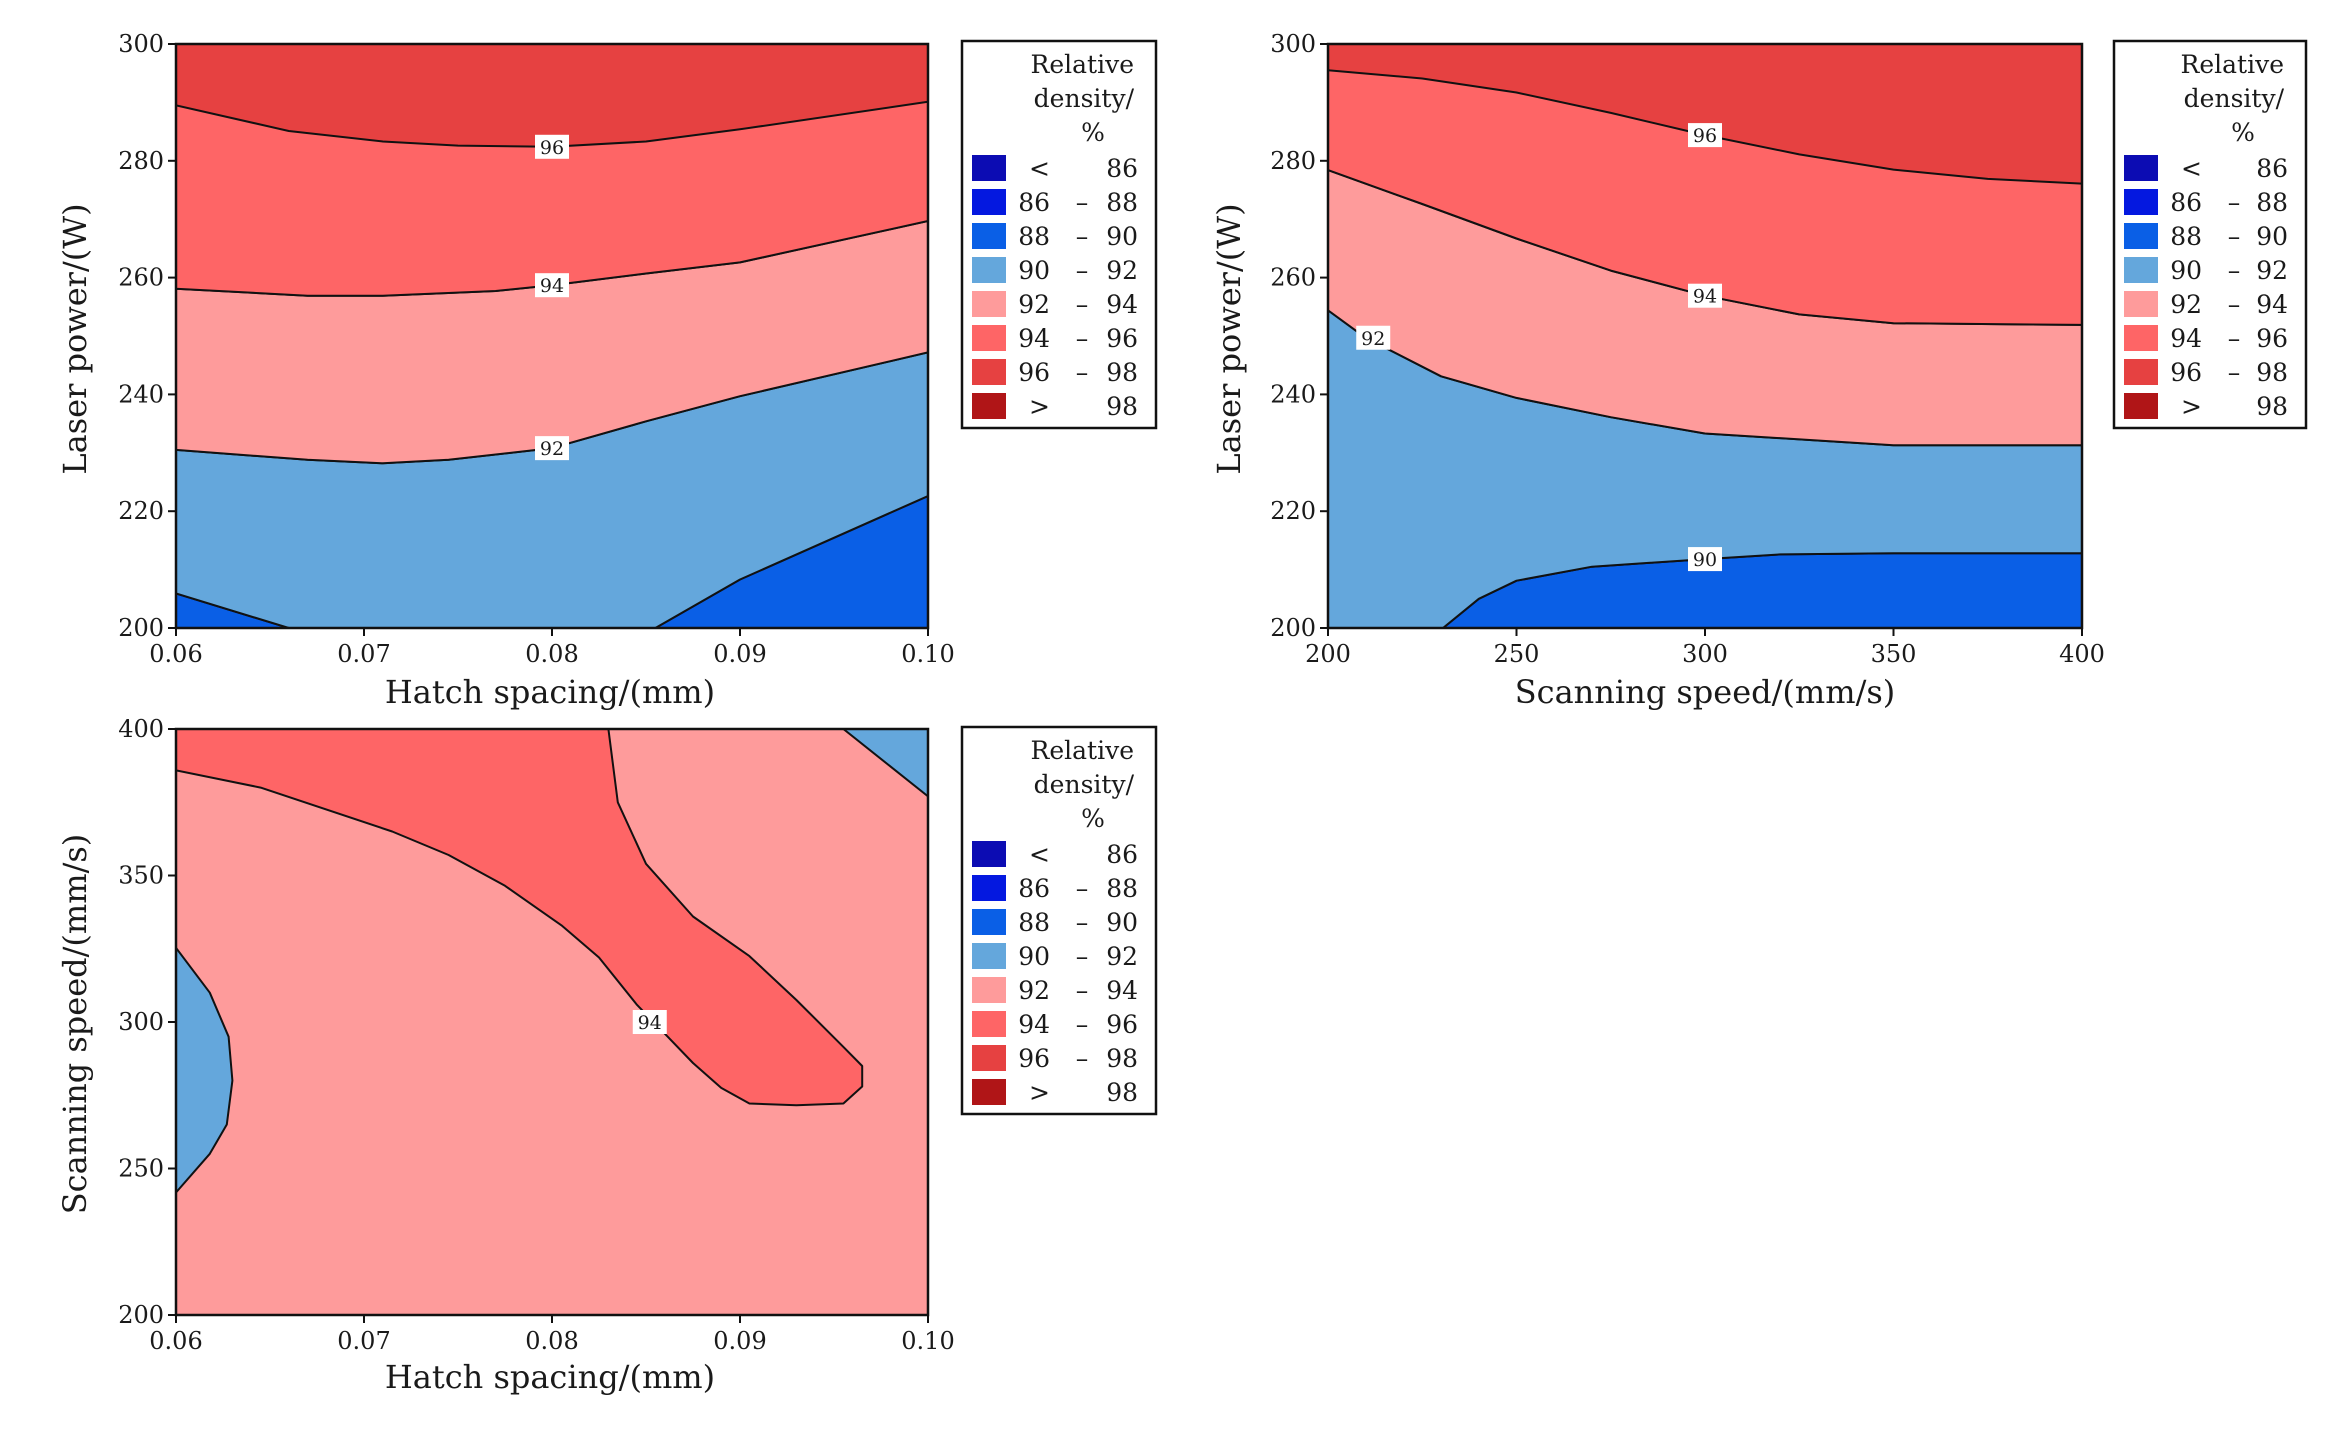  I want to click on y-tick-label: 400, so click(141, 729).